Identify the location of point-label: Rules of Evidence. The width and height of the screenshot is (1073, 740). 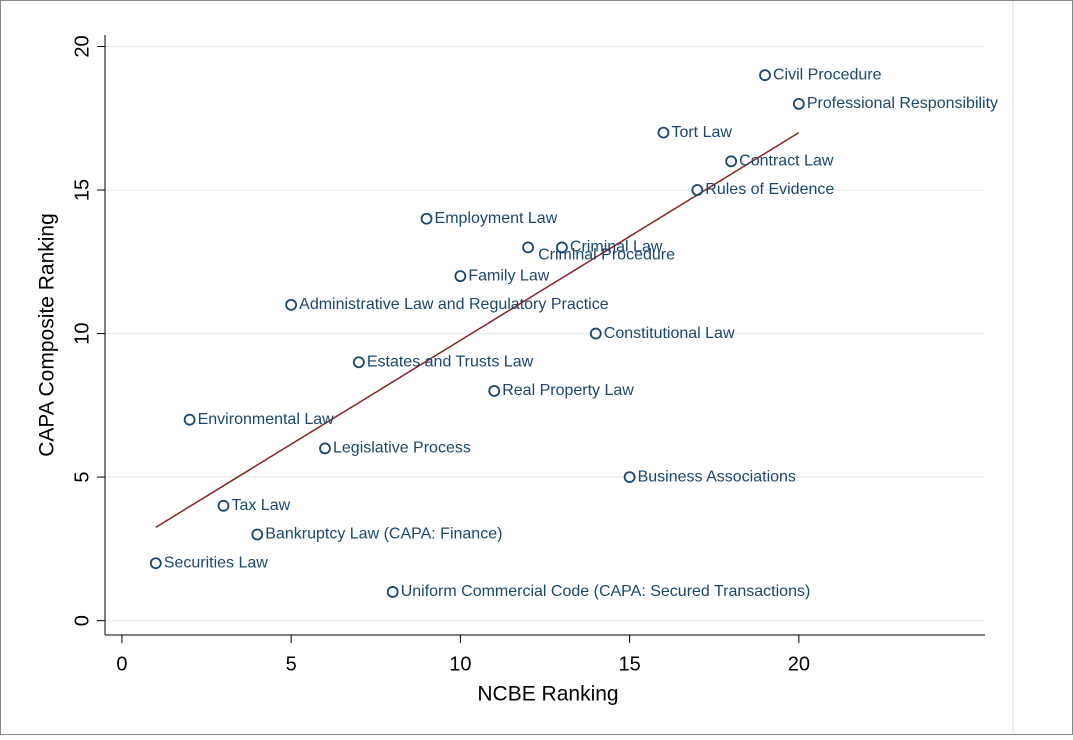
(769, 189).